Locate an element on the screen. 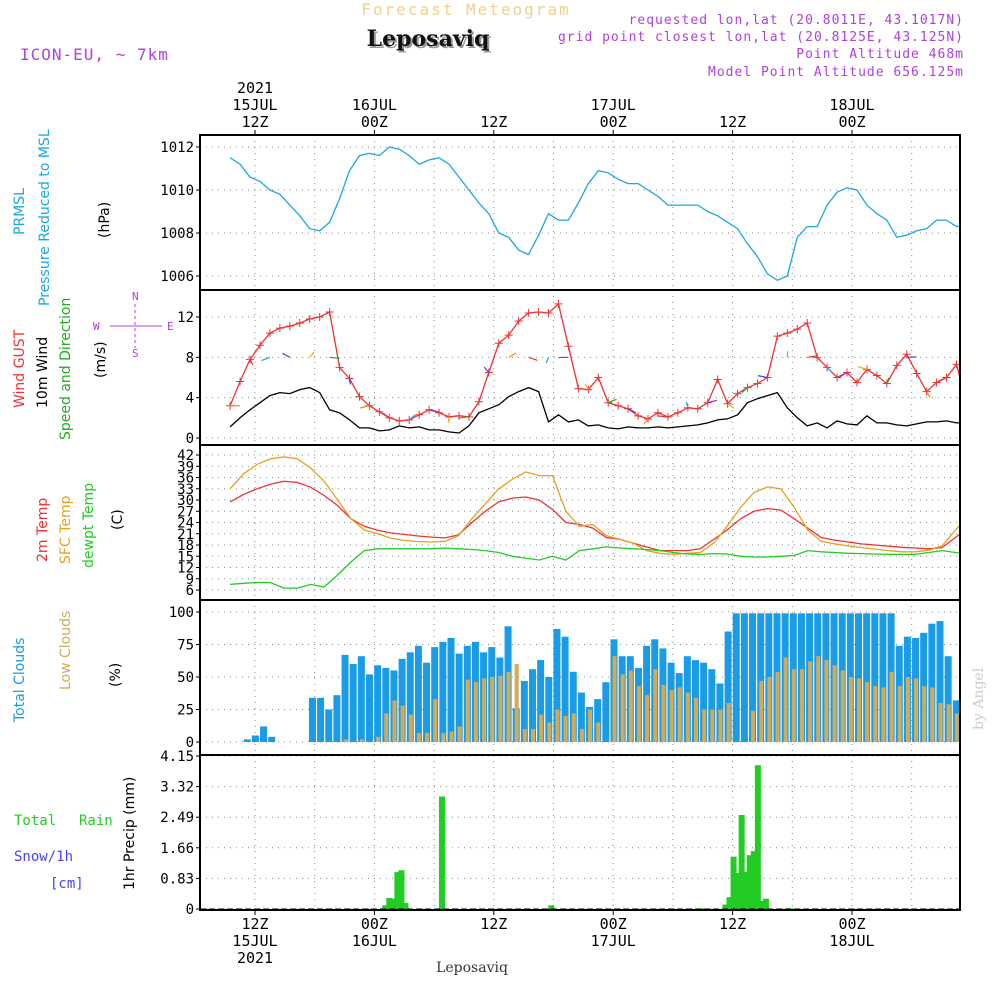  wind-unit: (m/s) is located at coordinates (101, 359).